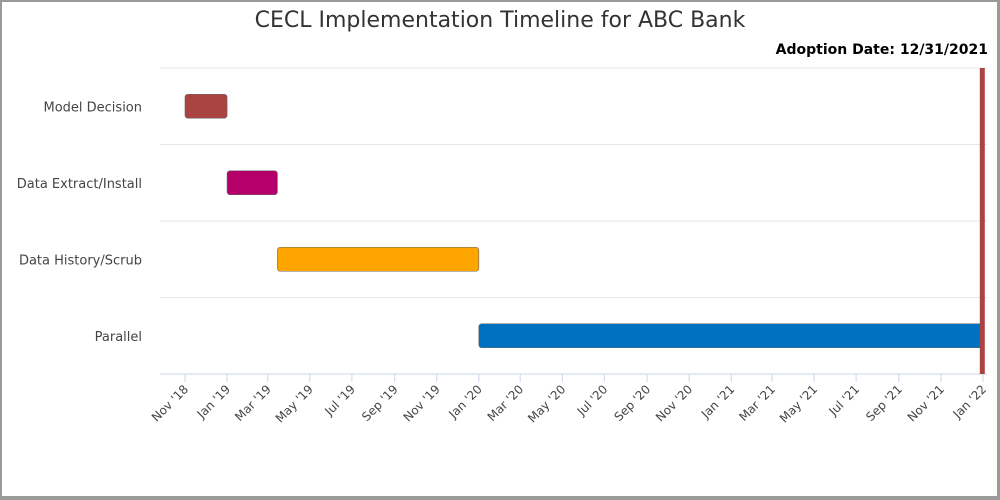 The width and height of the screenshot is (1000, 500). Describe the element at coordinates (970, 402) in the screenshot. I see `x-tick-label: Jan '22` at that location.